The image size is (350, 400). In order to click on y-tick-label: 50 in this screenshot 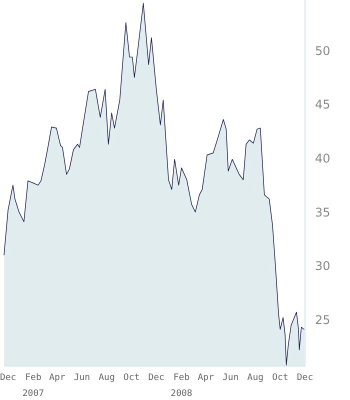, I will do `click(322, 51)`.